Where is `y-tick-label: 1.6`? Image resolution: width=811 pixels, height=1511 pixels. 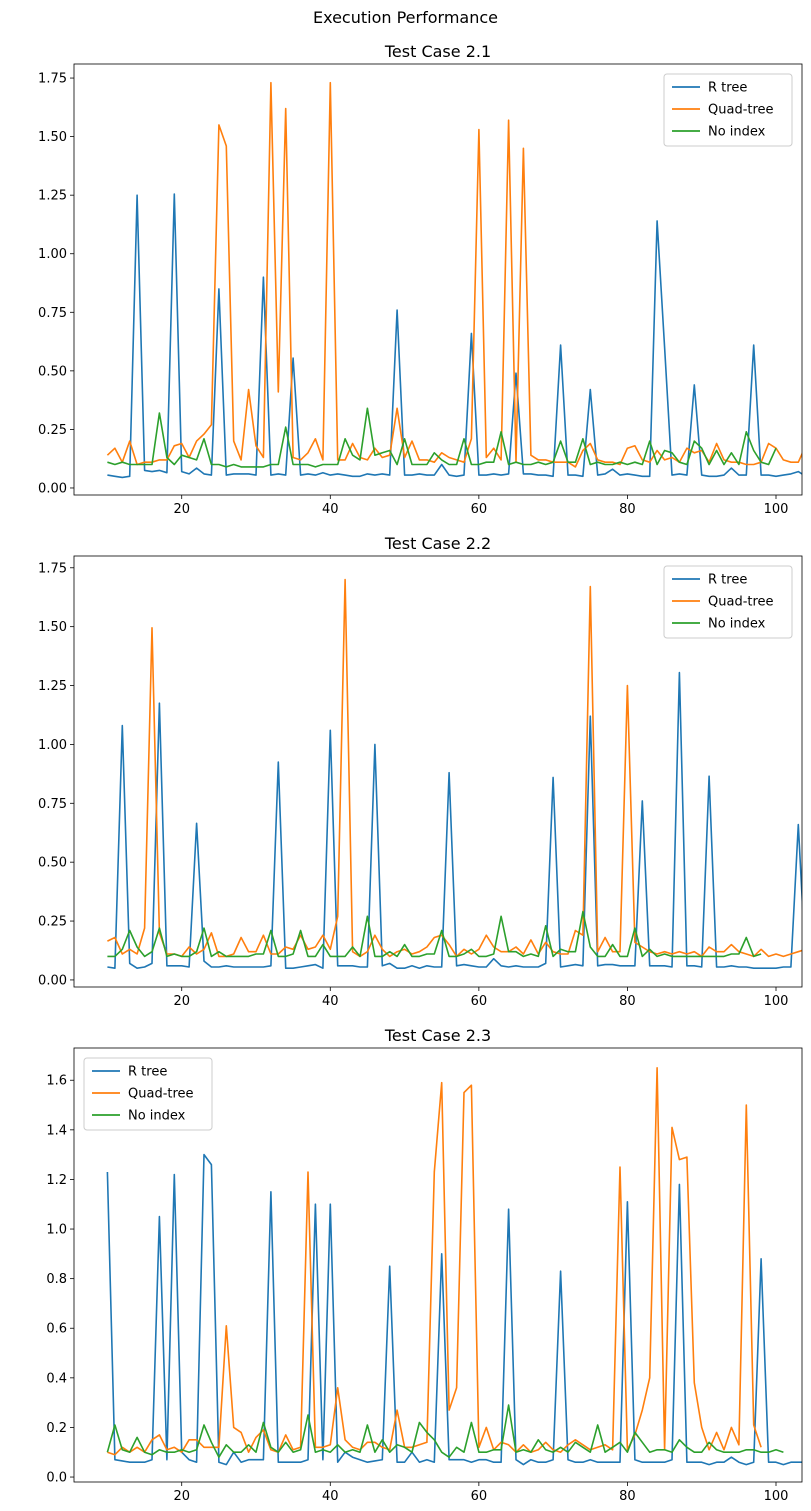
y-tick-label: 1.6 is located at coordinates (56, 1081).